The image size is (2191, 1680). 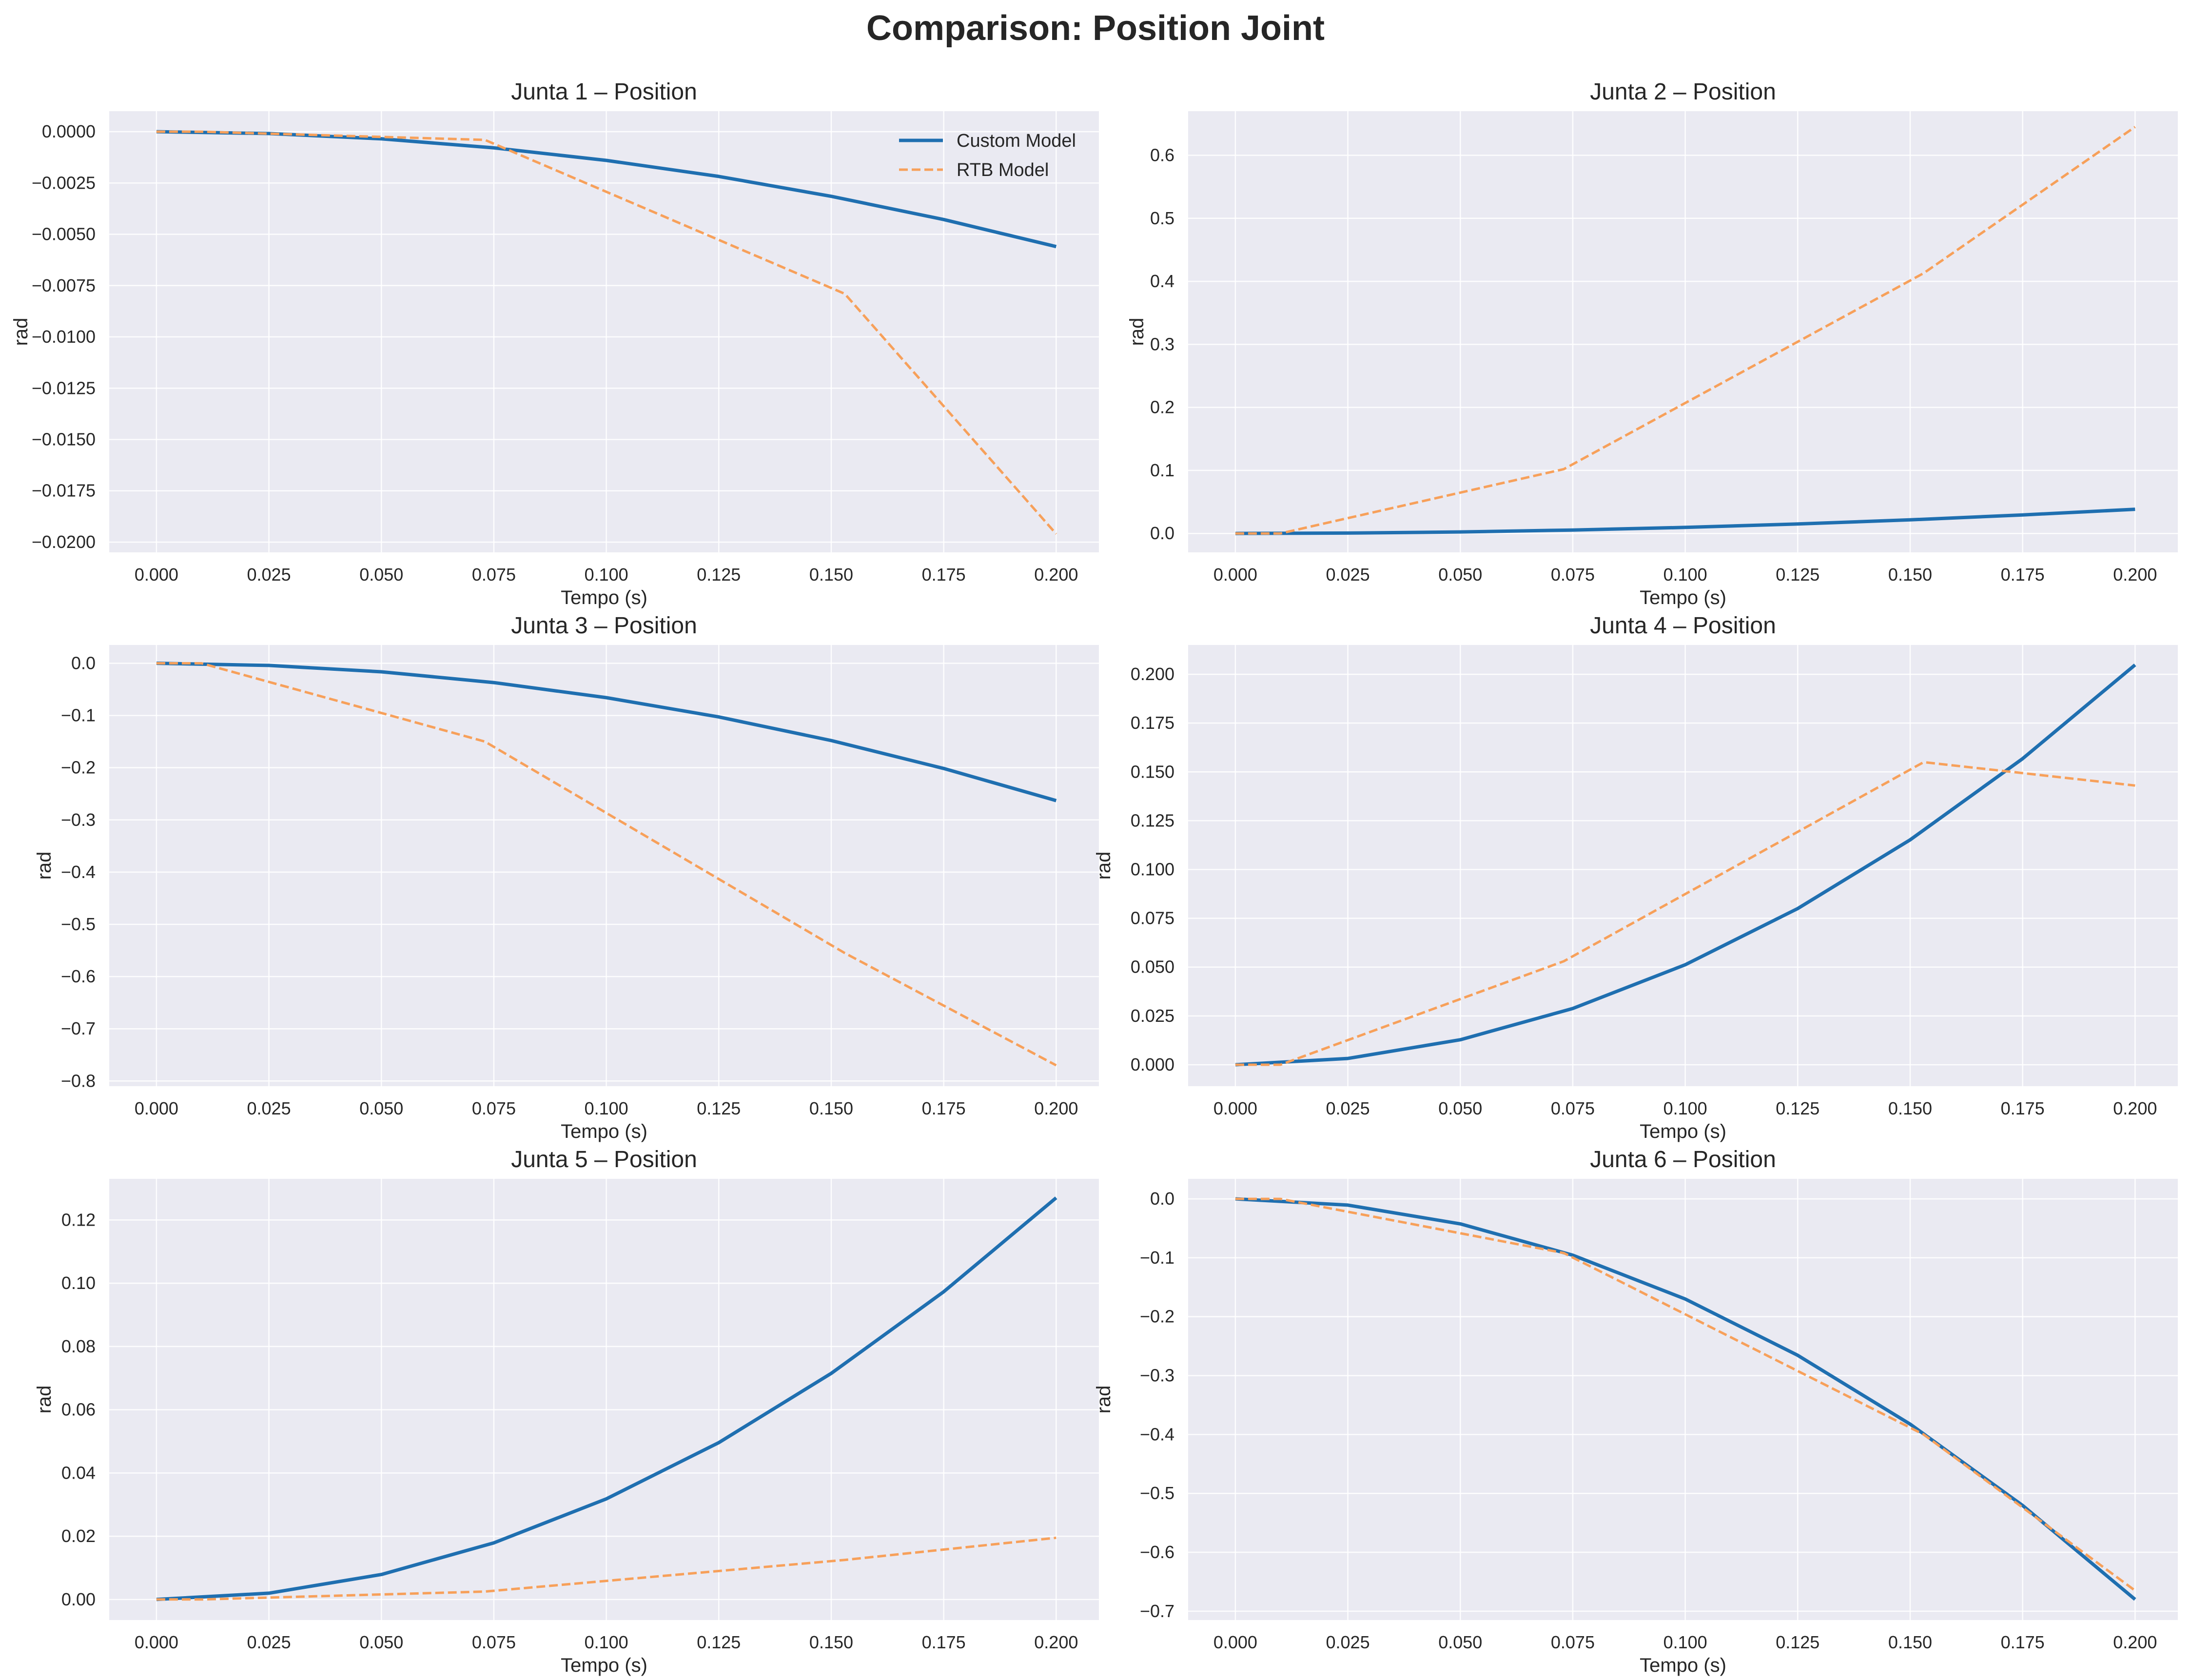 I want to click on y-tick-label: −0.0050, so click(x=64, y=234).